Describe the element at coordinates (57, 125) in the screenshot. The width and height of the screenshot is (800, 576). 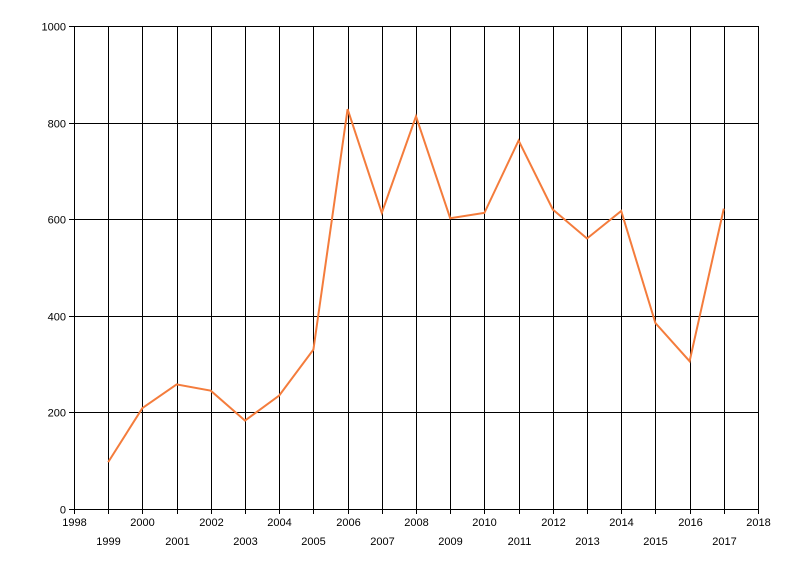
I see `y-tick-label: 800` at that location.